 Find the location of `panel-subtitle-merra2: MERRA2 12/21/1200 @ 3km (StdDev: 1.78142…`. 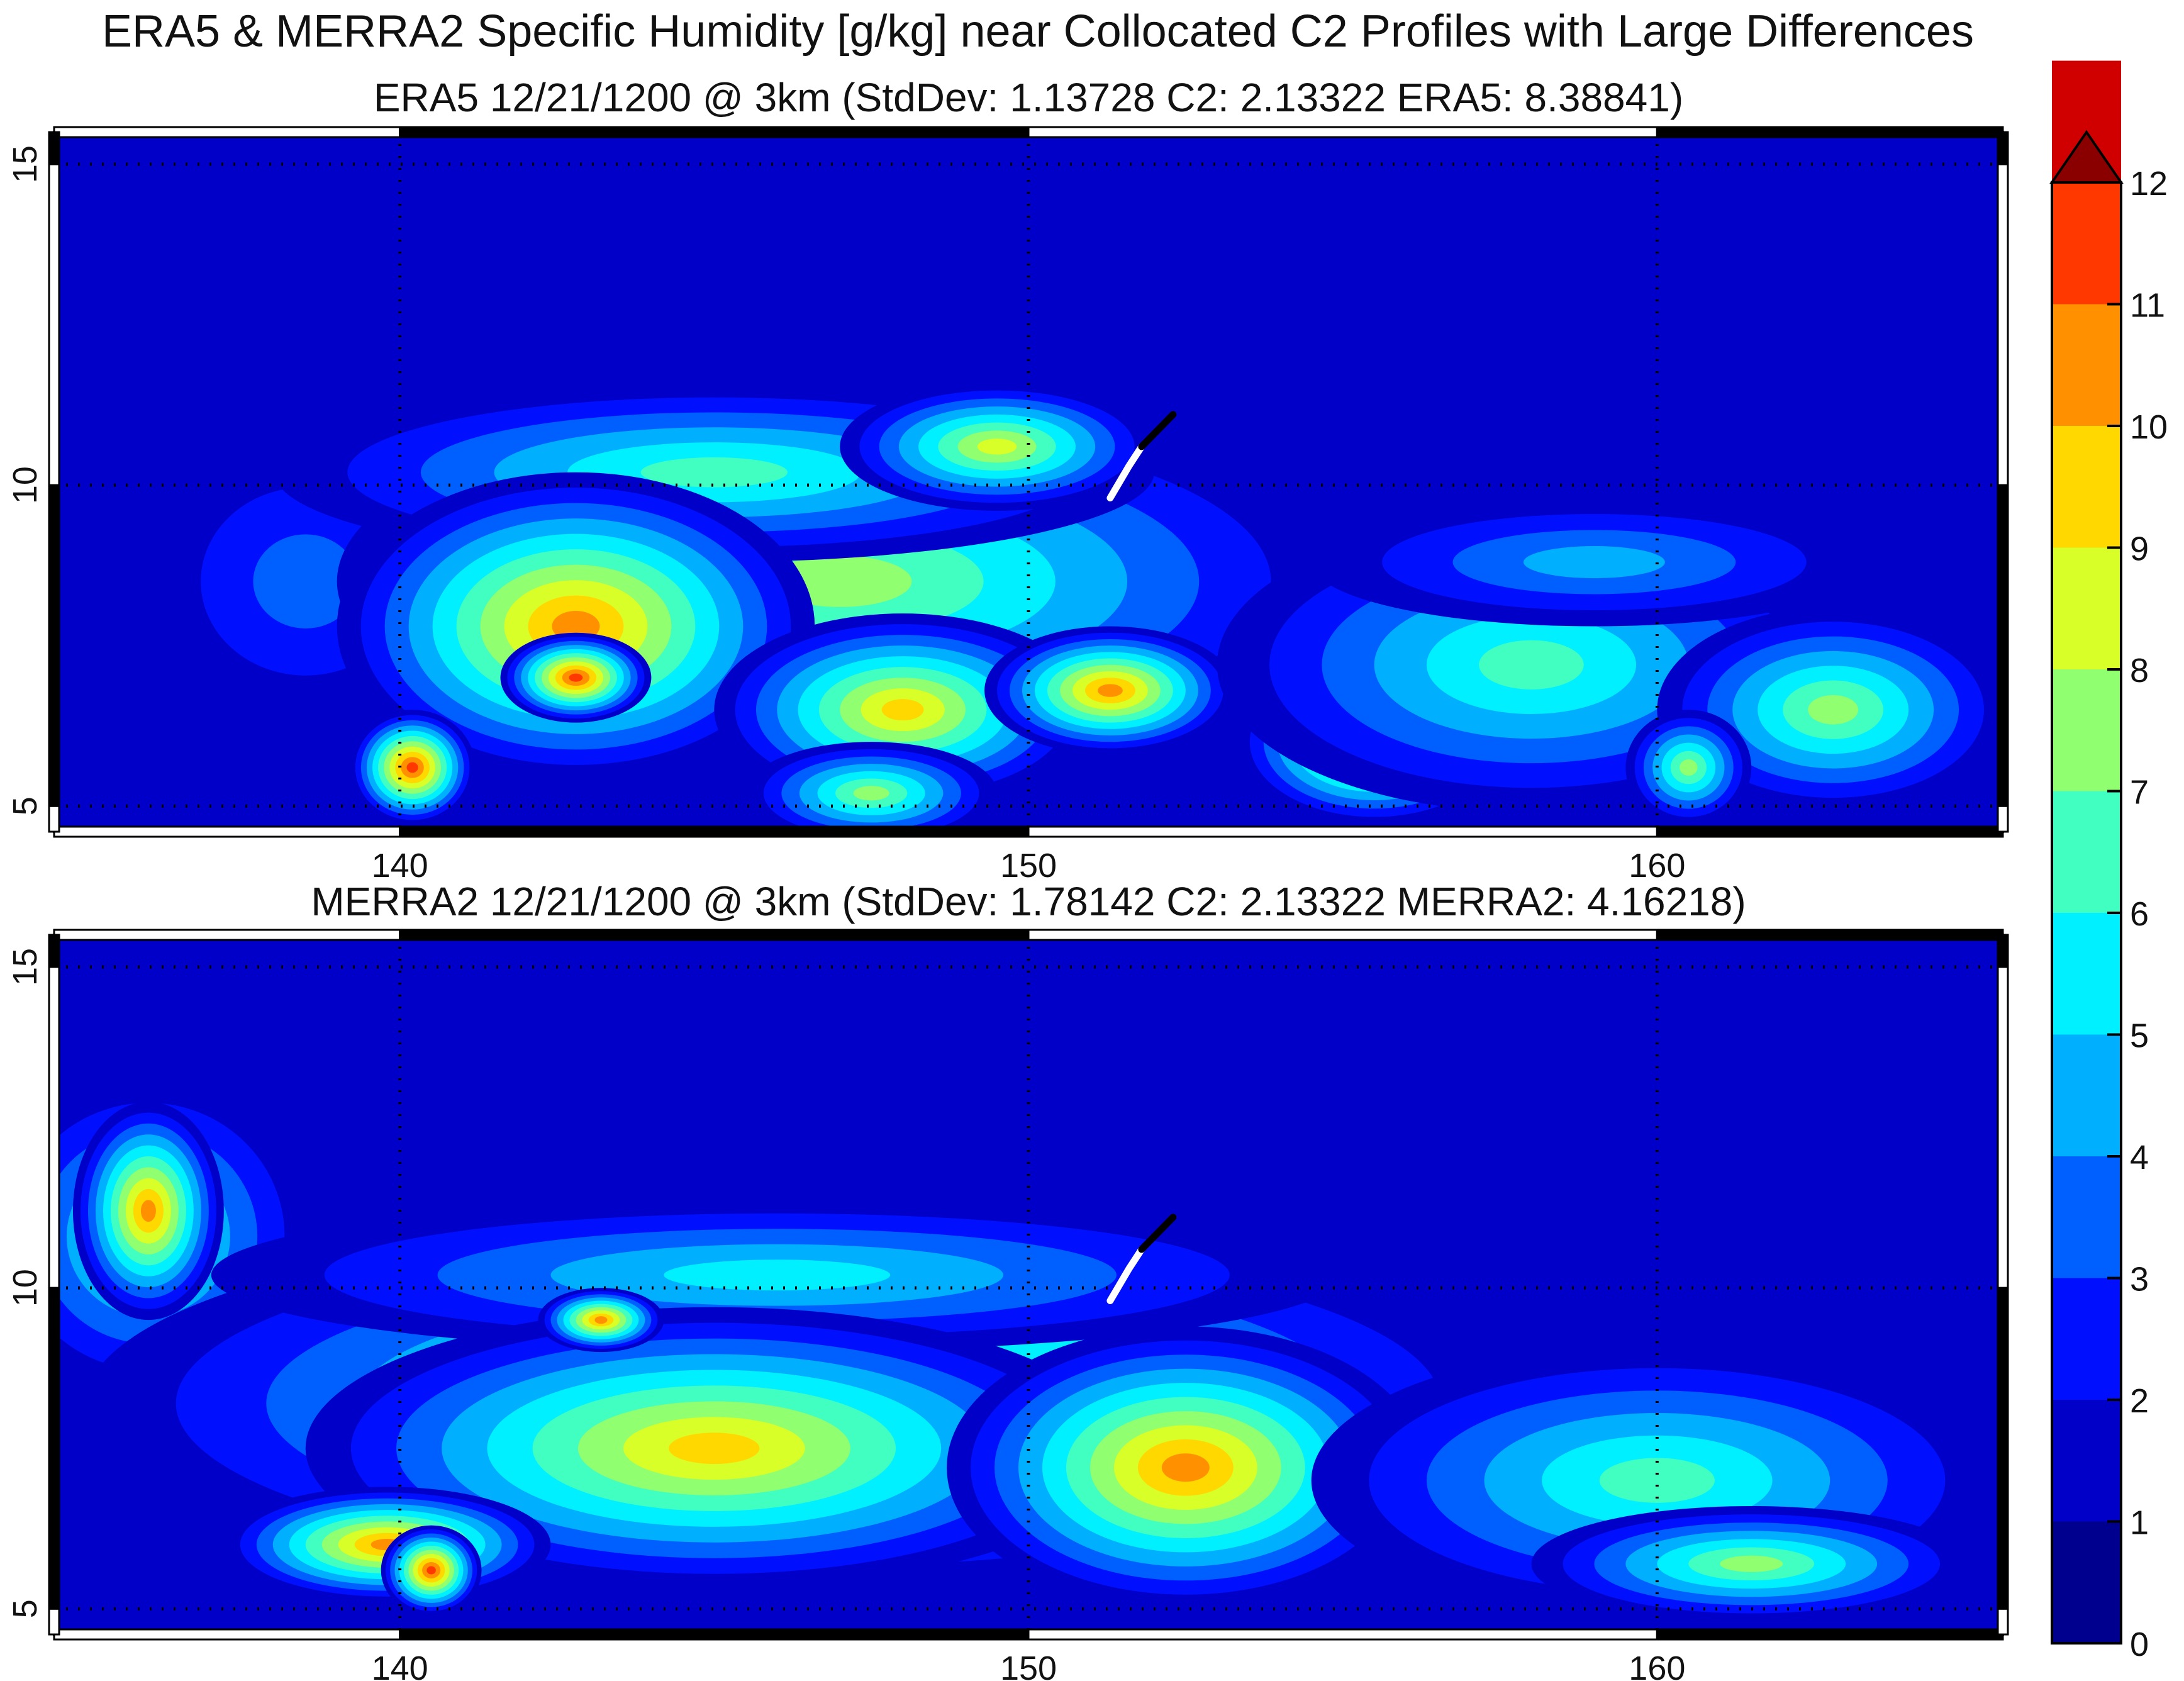

panel-subtitle-merra2: MERRA2 12/21/1200 @ 3km (StdDev: 1.78142… is located at coordinates (1028, 901).